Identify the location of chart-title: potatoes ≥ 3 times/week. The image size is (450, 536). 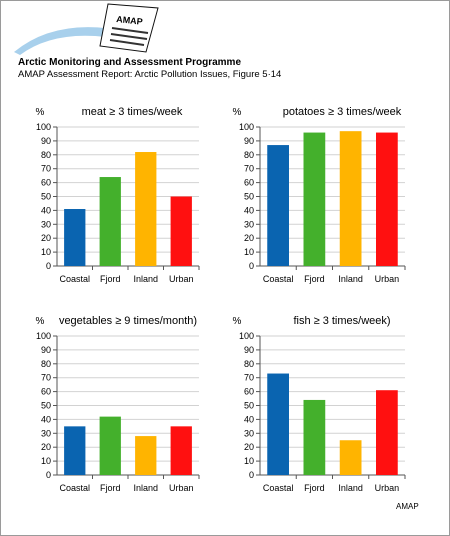
(342, 112).